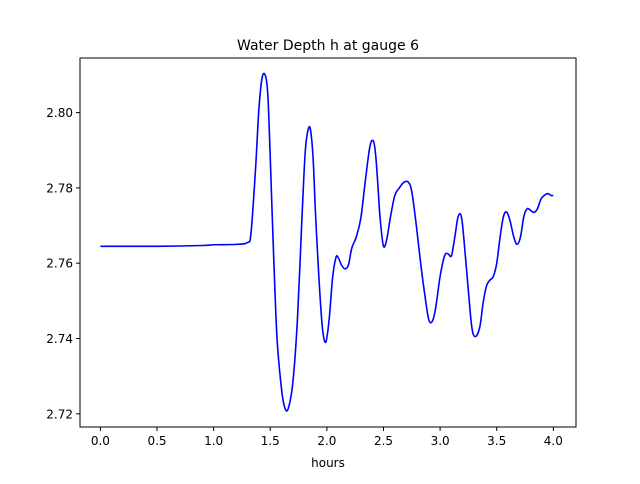  Describe the element at coordinates (326, 441) in the screenshot. I see `x-tick-label: 2.0` at that location.